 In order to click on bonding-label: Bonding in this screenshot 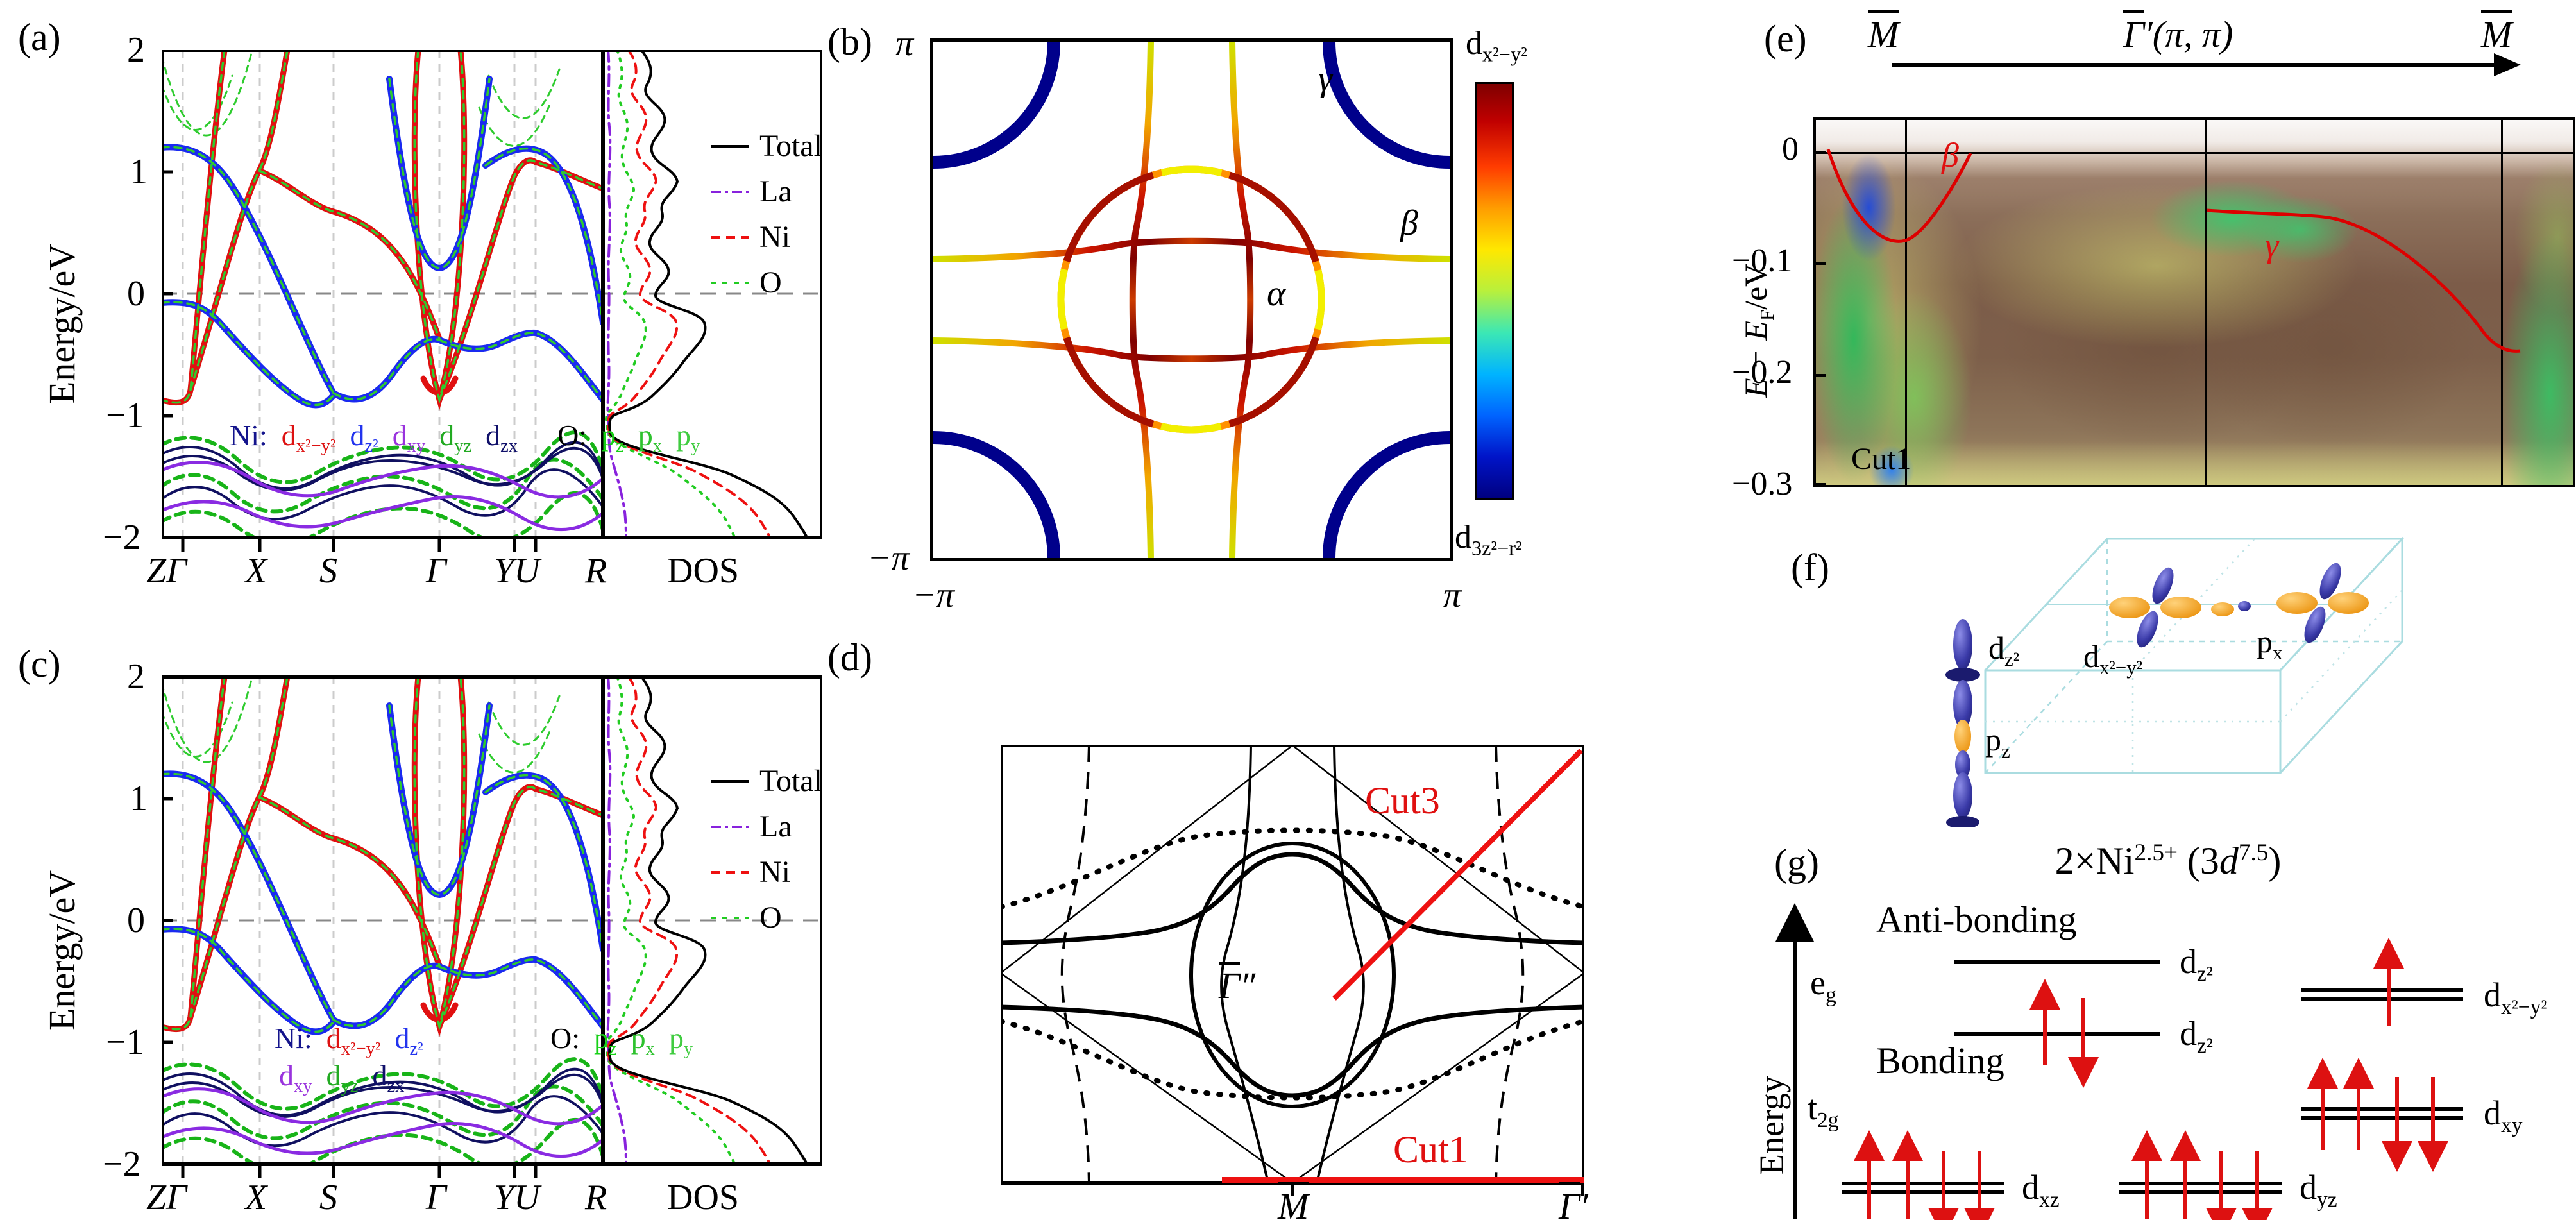, I will do `click(1940, 1060)`.